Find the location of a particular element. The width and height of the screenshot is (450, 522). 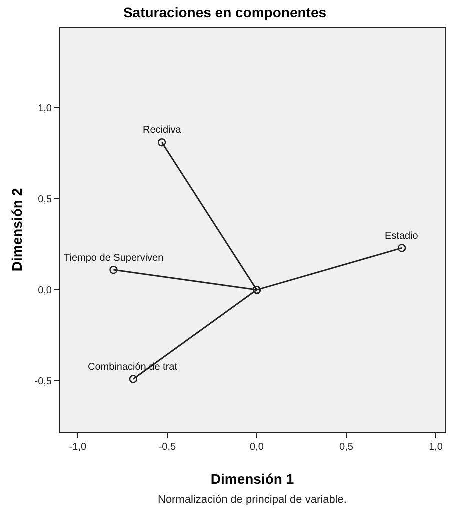

y-tick-label: 0,5 is located at coordinates (45, 200).